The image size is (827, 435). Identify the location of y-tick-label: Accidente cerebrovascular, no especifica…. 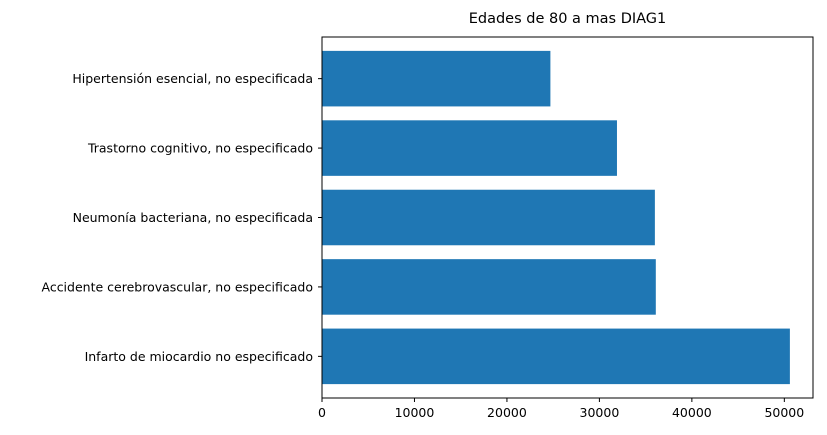
(177, 286).